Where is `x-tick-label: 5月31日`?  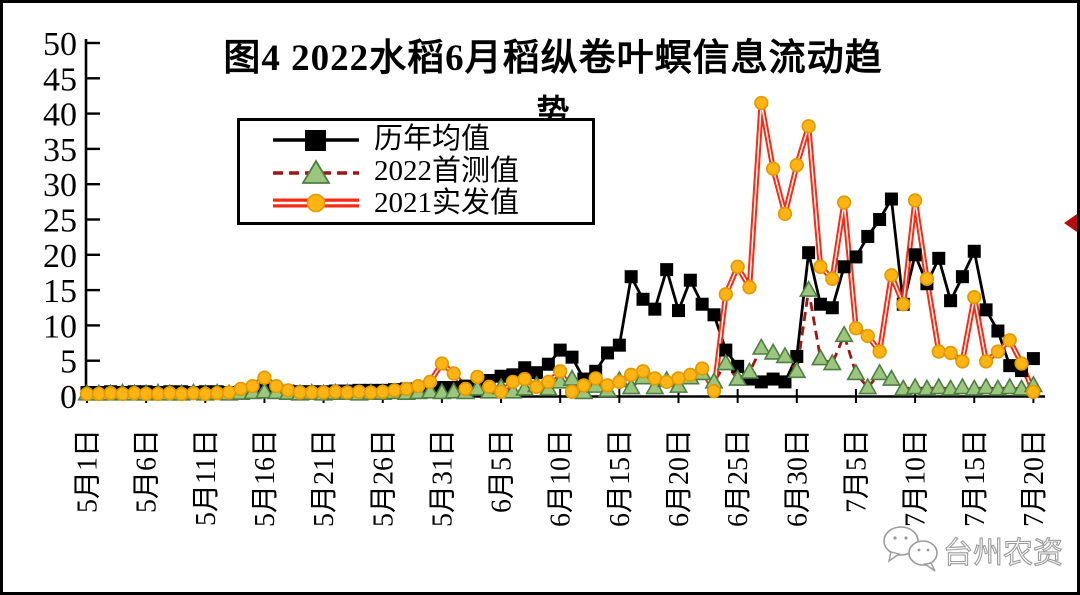 x-tick-label: 5月31日 is located at coordinates (442, 478).